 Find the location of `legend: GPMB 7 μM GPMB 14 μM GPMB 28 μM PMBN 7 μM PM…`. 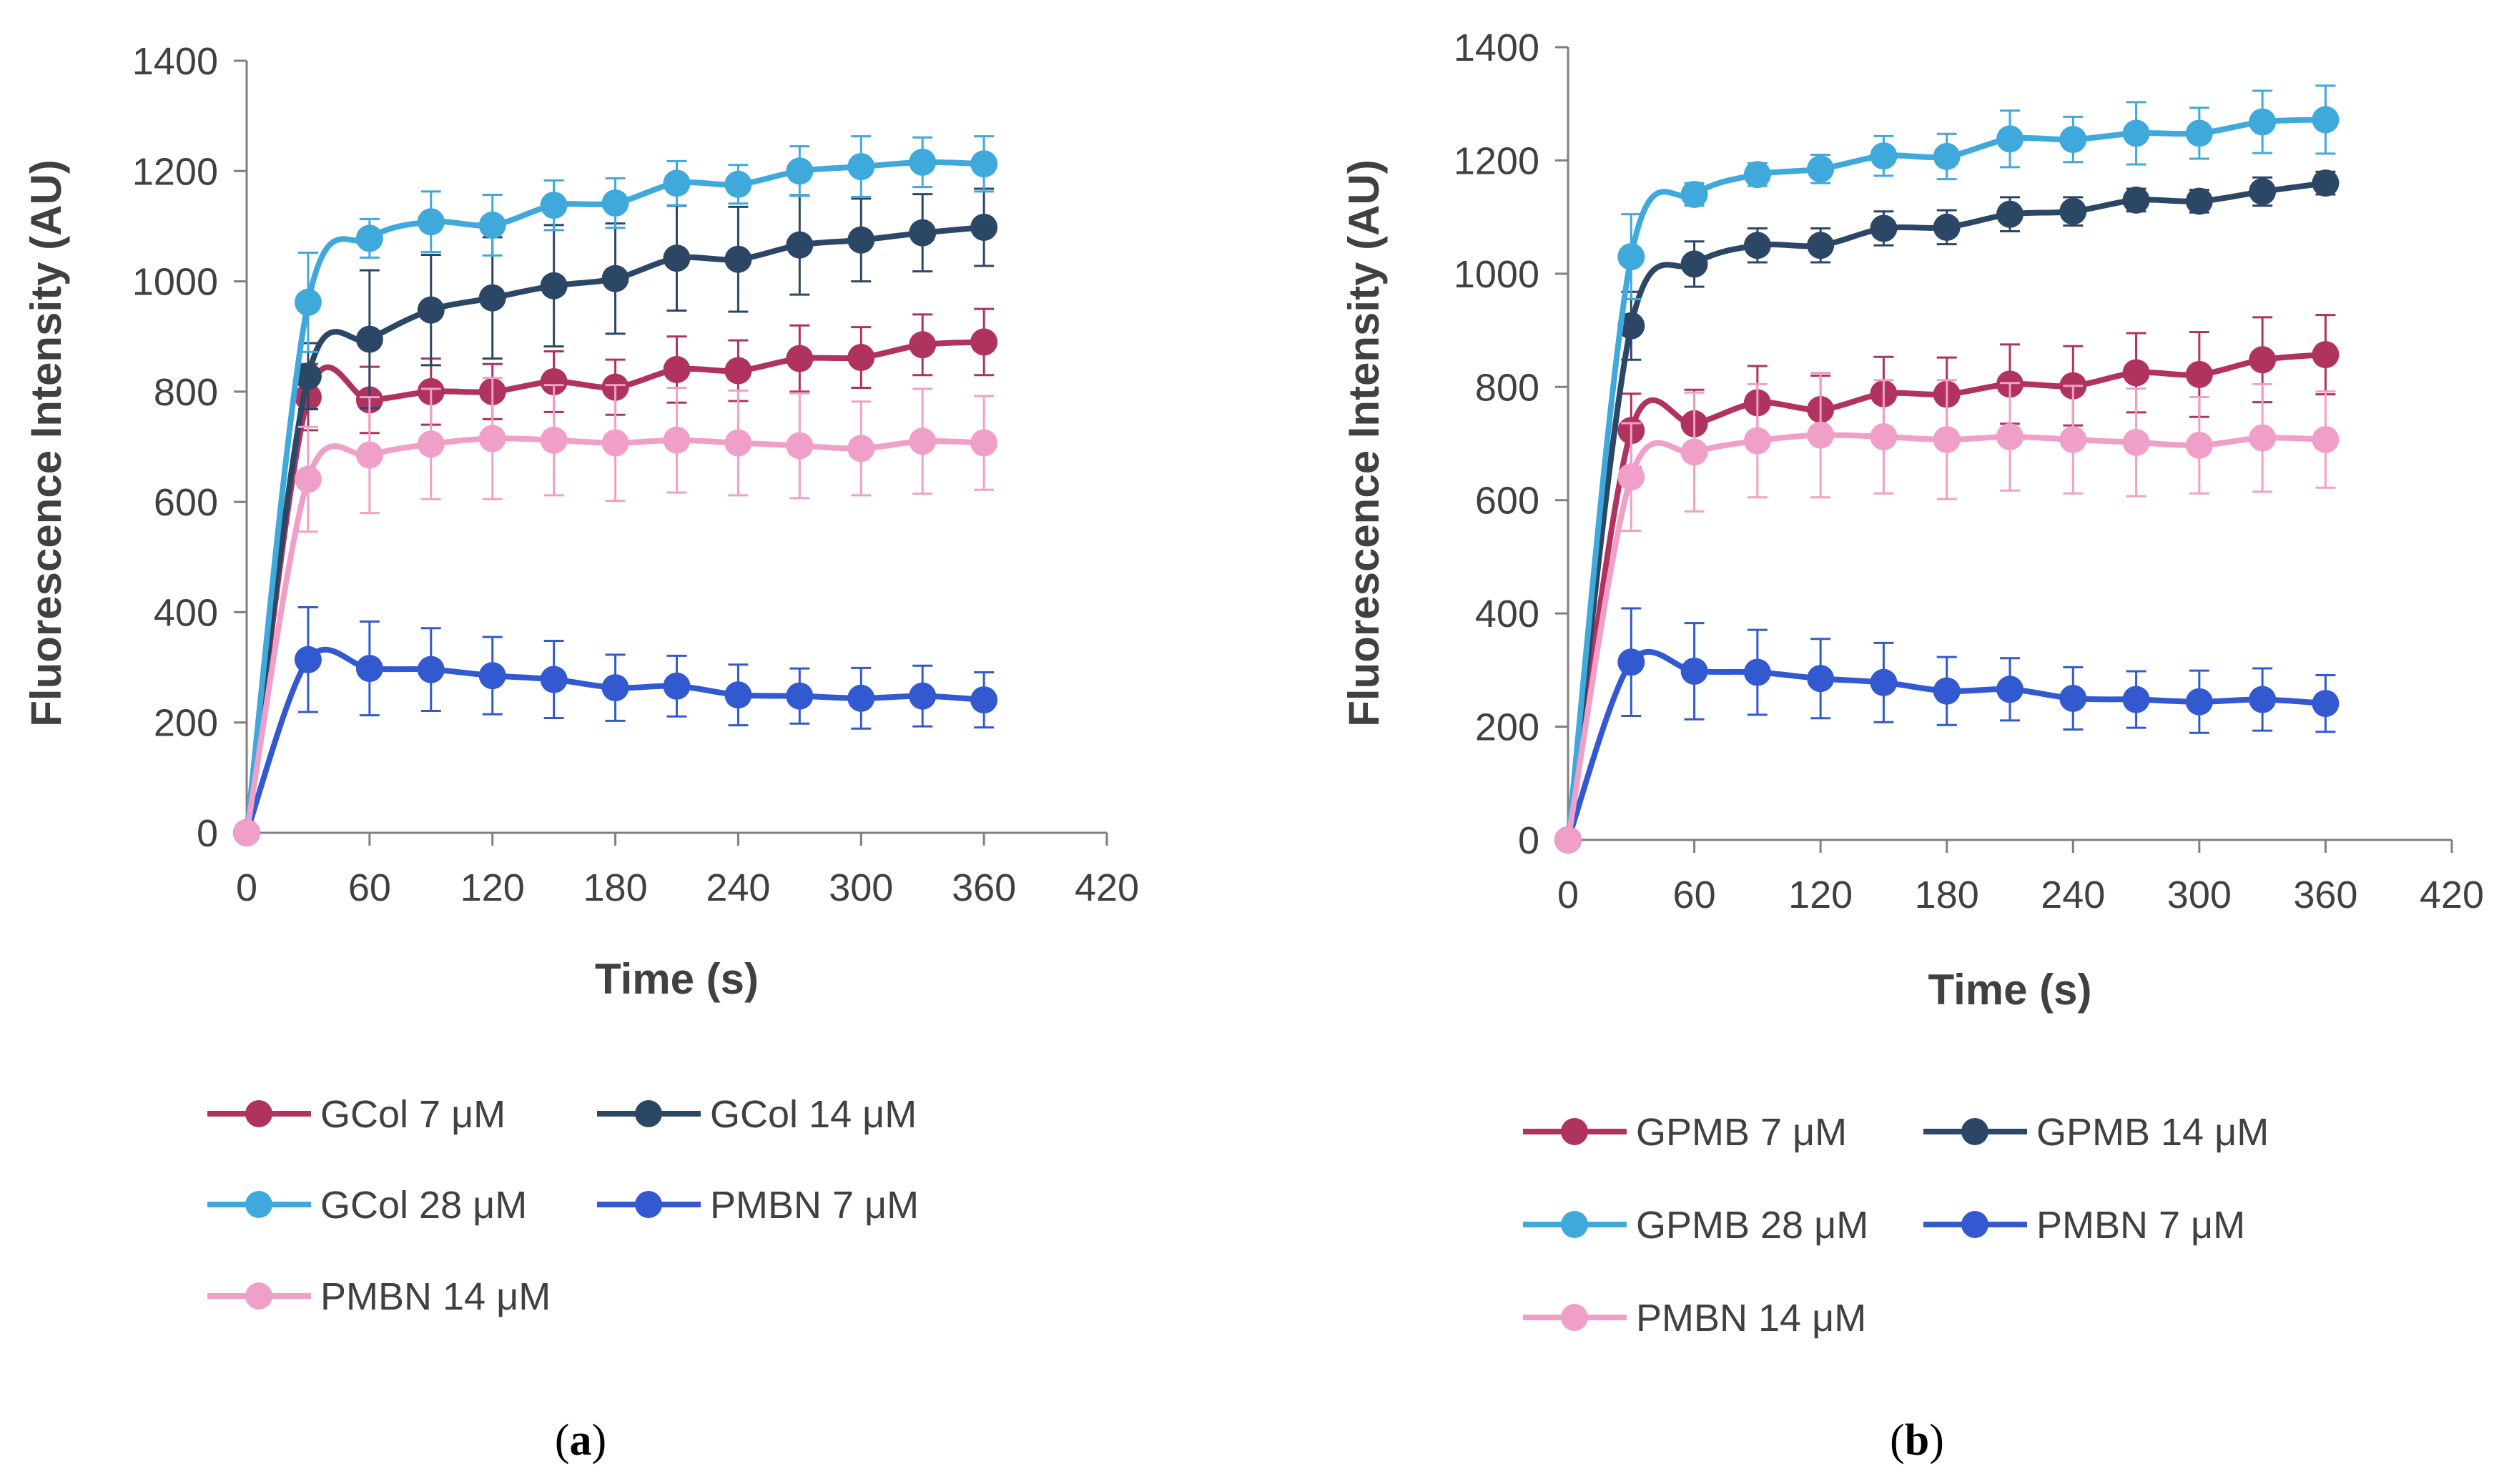

legend: GPMB 7 μM GPMB 14 μM GPMB 28 μM PMBN 7 μM PM… is located at coordinates (1896, 1225).